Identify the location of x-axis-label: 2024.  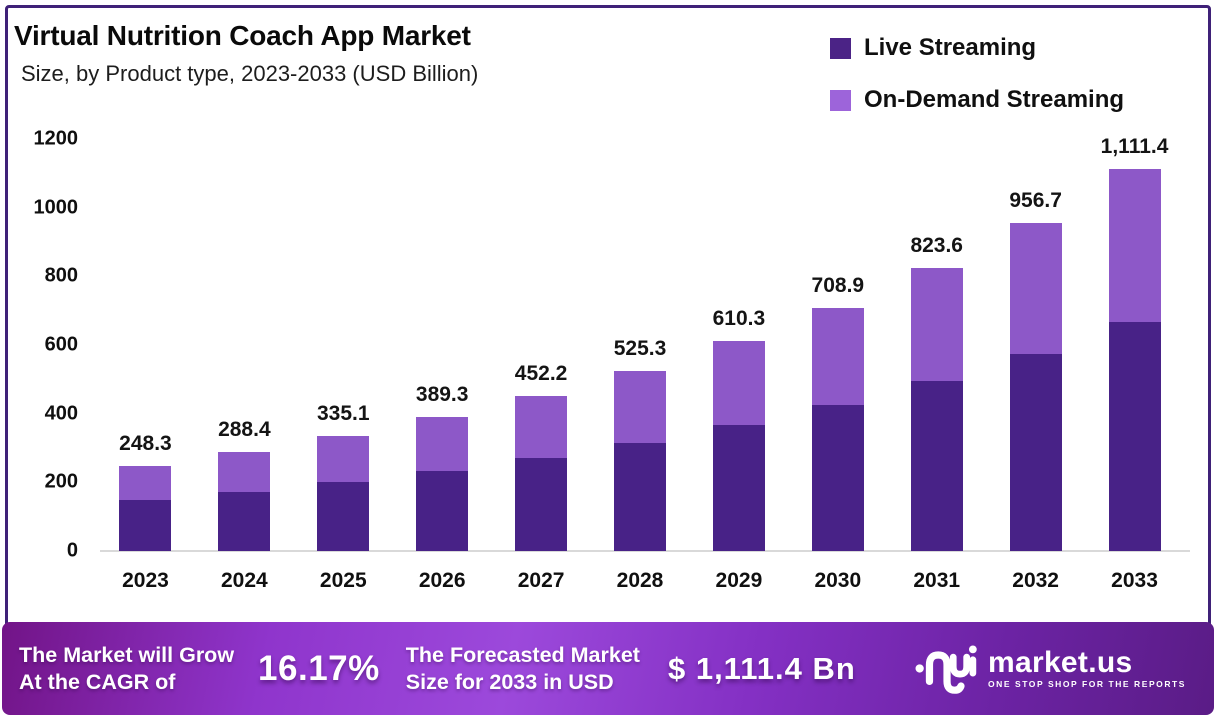
(244, 580).